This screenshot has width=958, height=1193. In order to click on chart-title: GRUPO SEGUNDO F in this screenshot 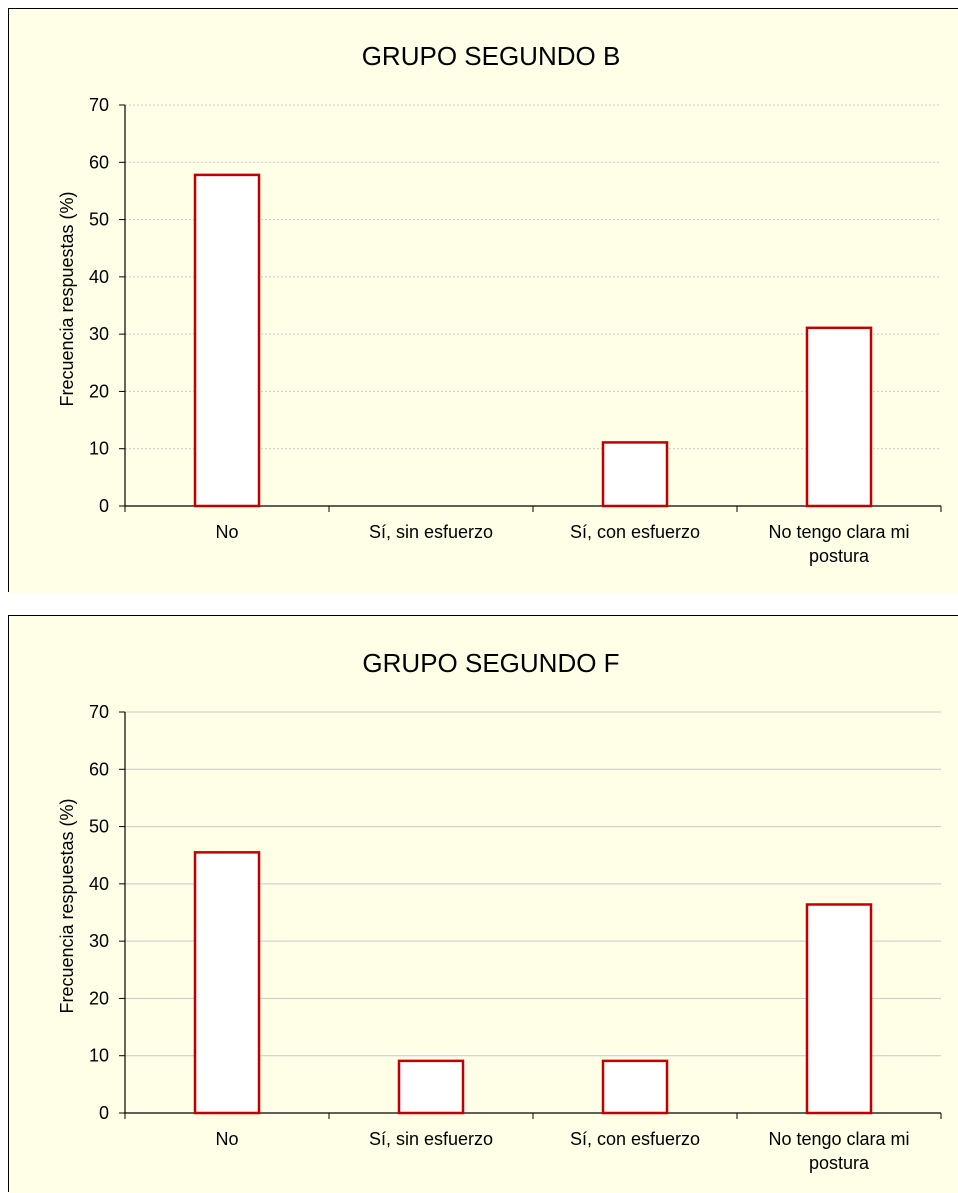, I will do `click(490, 663)`.